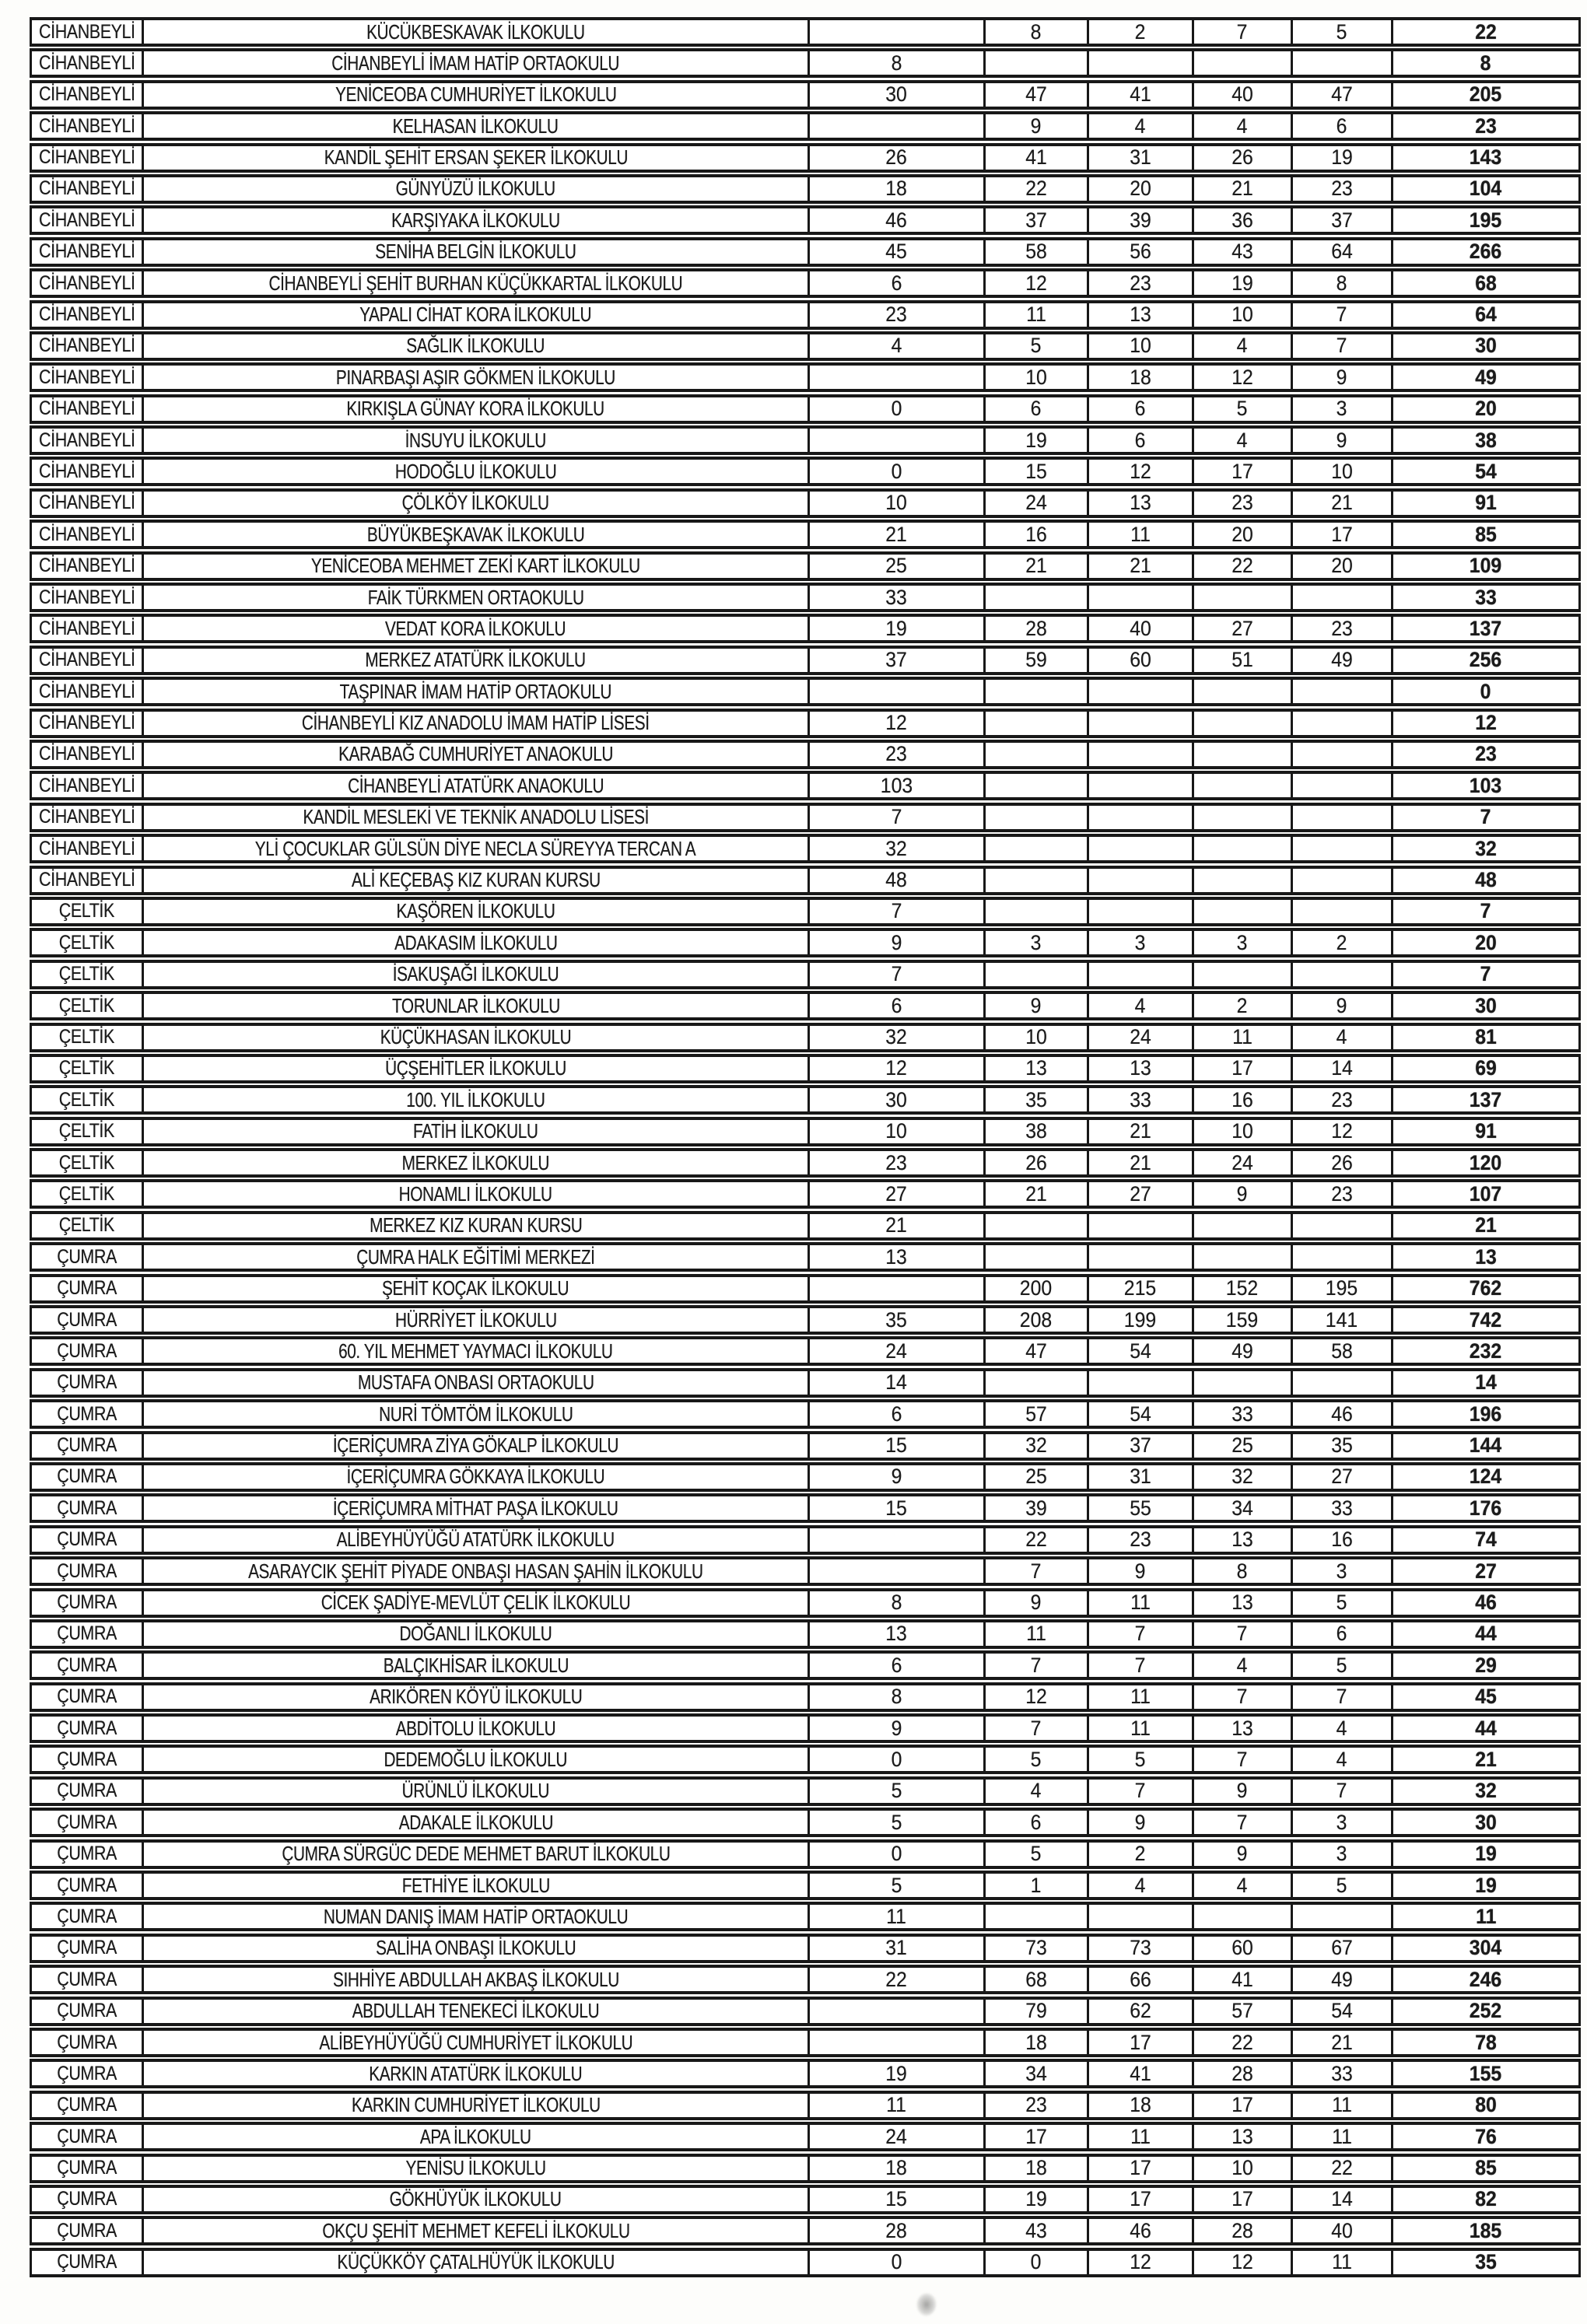 The width and height of the screenshot is (1587, 2324). Describe the element at coordinates (86, 1006) in the screenshot. I see `cell-text: ÇELTİK` at that location.